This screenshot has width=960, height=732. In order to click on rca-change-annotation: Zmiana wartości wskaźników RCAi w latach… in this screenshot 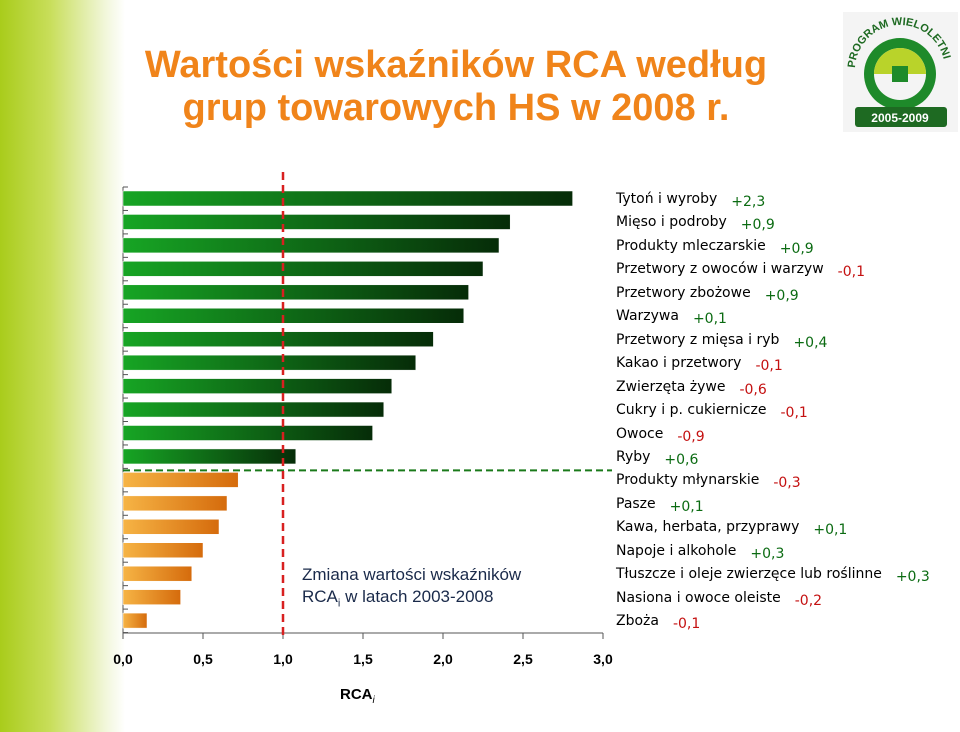, I will do `click(411, 589)`.